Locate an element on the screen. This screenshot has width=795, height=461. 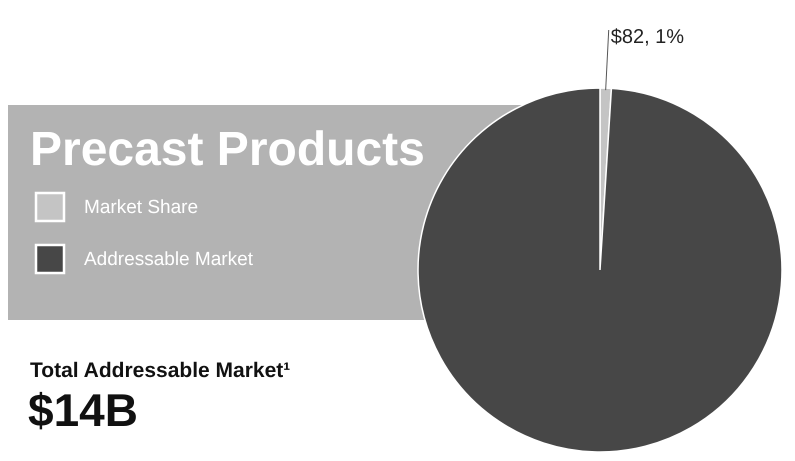
data-label: $82, 1% is located at coordinates (647, 37).